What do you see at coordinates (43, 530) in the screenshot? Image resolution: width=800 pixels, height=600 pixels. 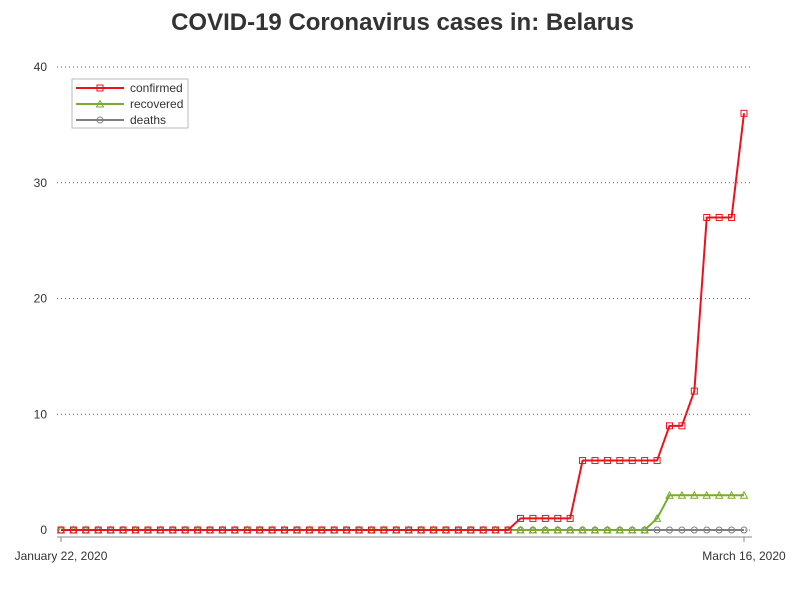 I see `y-tick-label: 0` at bounding box center [43, 530].